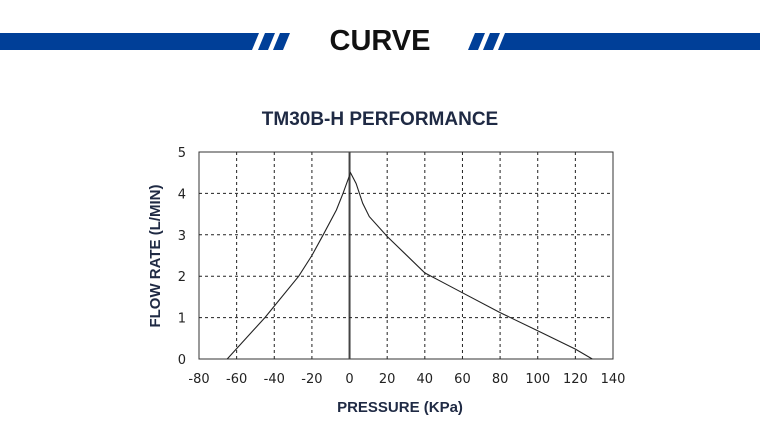 This screenshot has height=447, width=760. I want to click on y-tick-label: 4, so click(182, 194).